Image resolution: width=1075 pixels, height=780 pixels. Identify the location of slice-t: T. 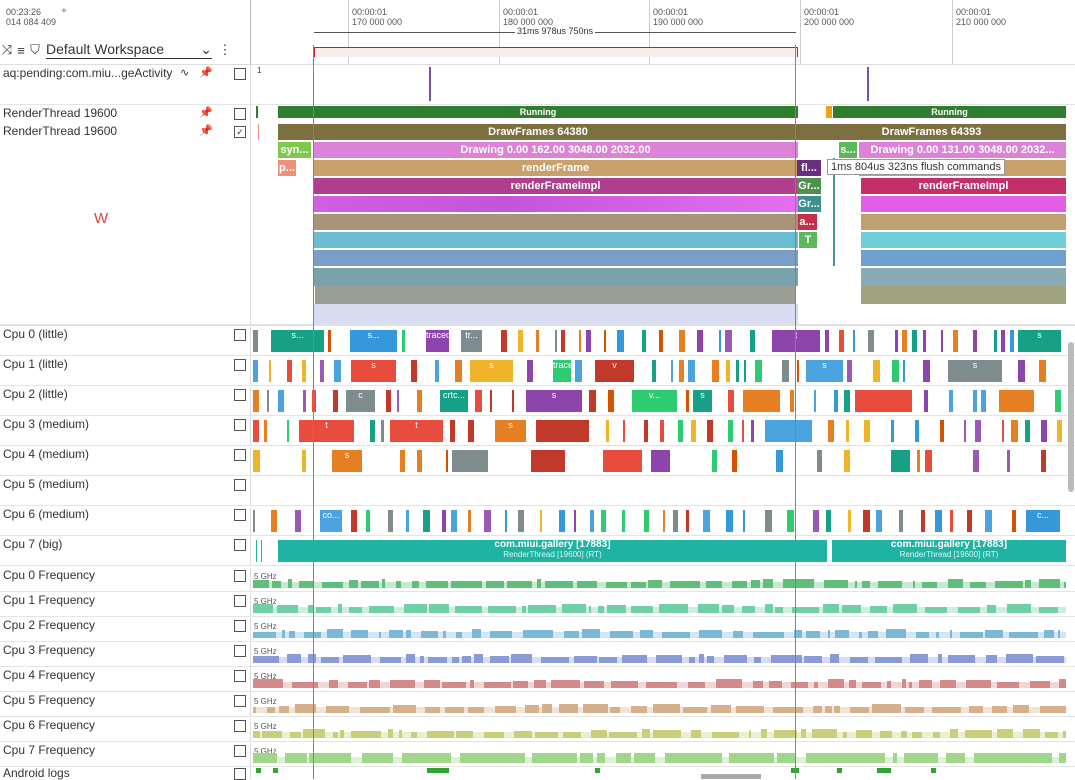
(808, 240).